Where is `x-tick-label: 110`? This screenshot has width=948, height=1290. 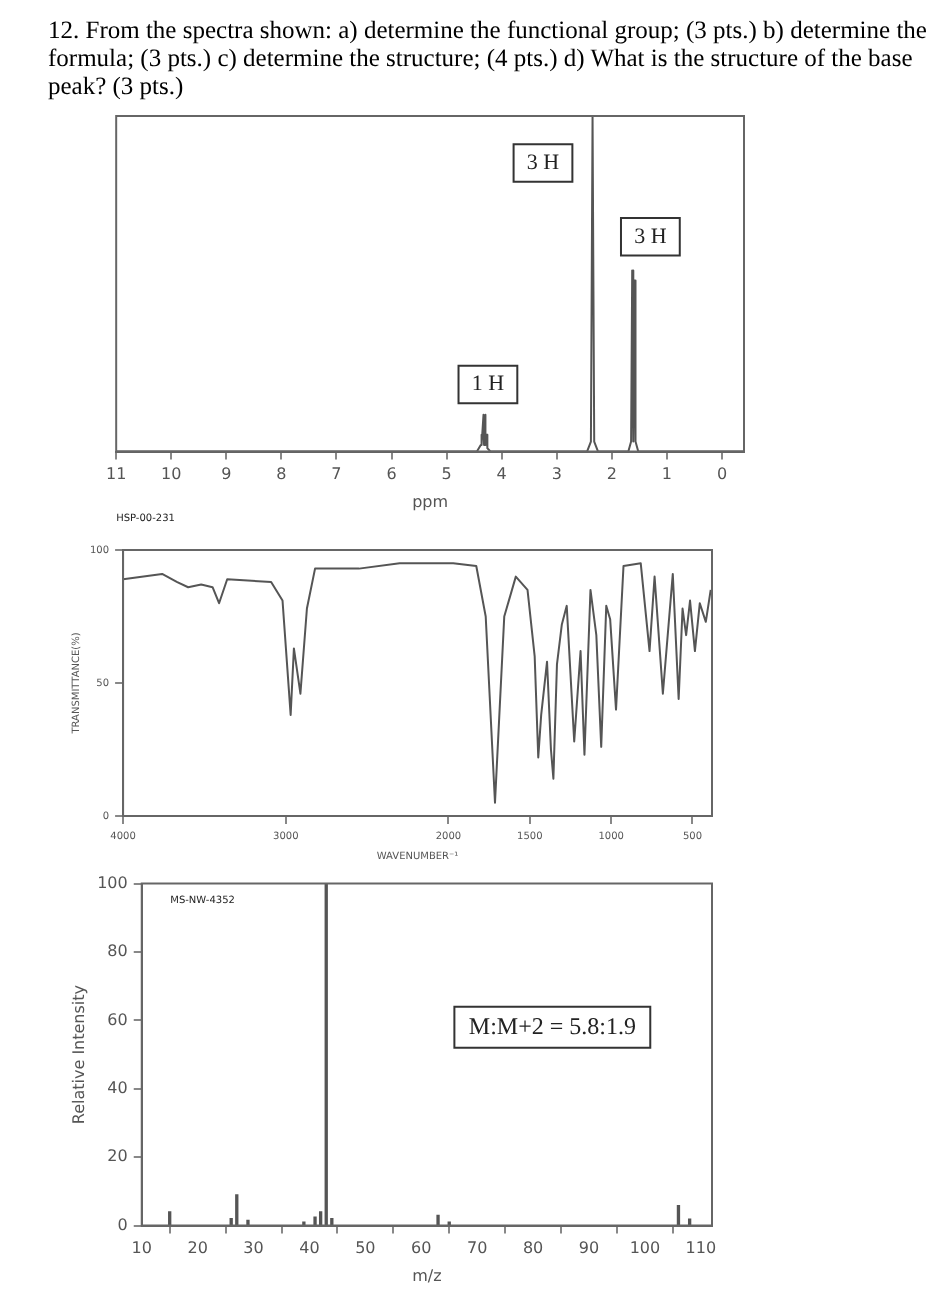
x-tick-label: 110 is located at coordinates (701, 1248).